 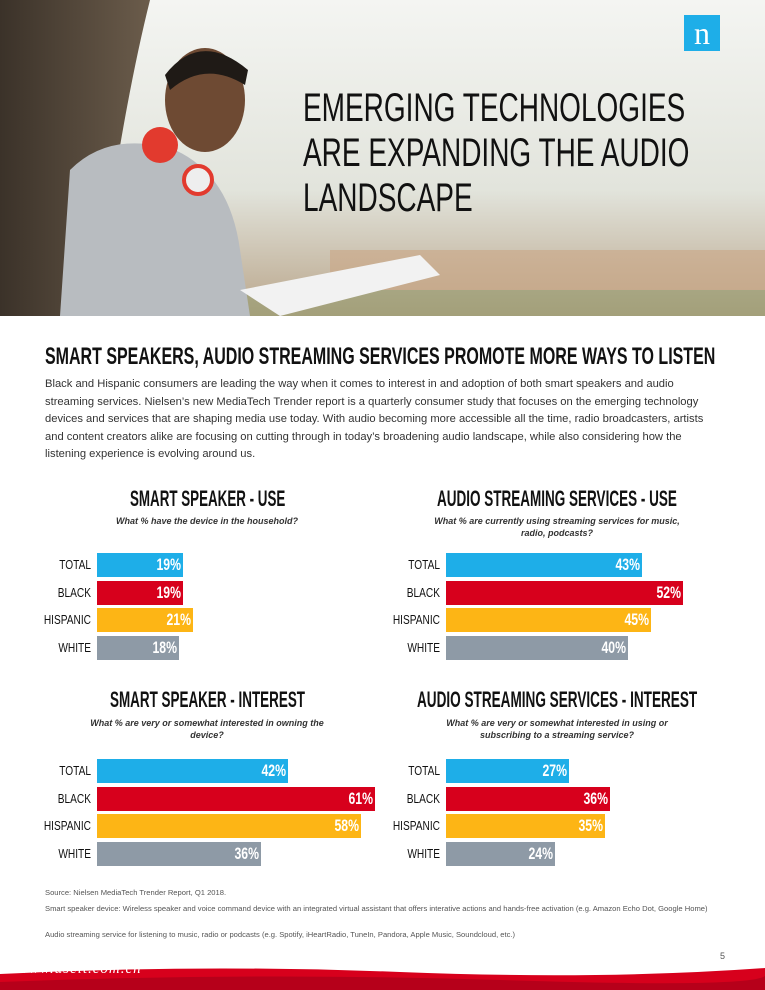 What do you see at coordinates (722, 956) in the screenshot?
I see `page-number: 5` at bounding box center [722, 956].